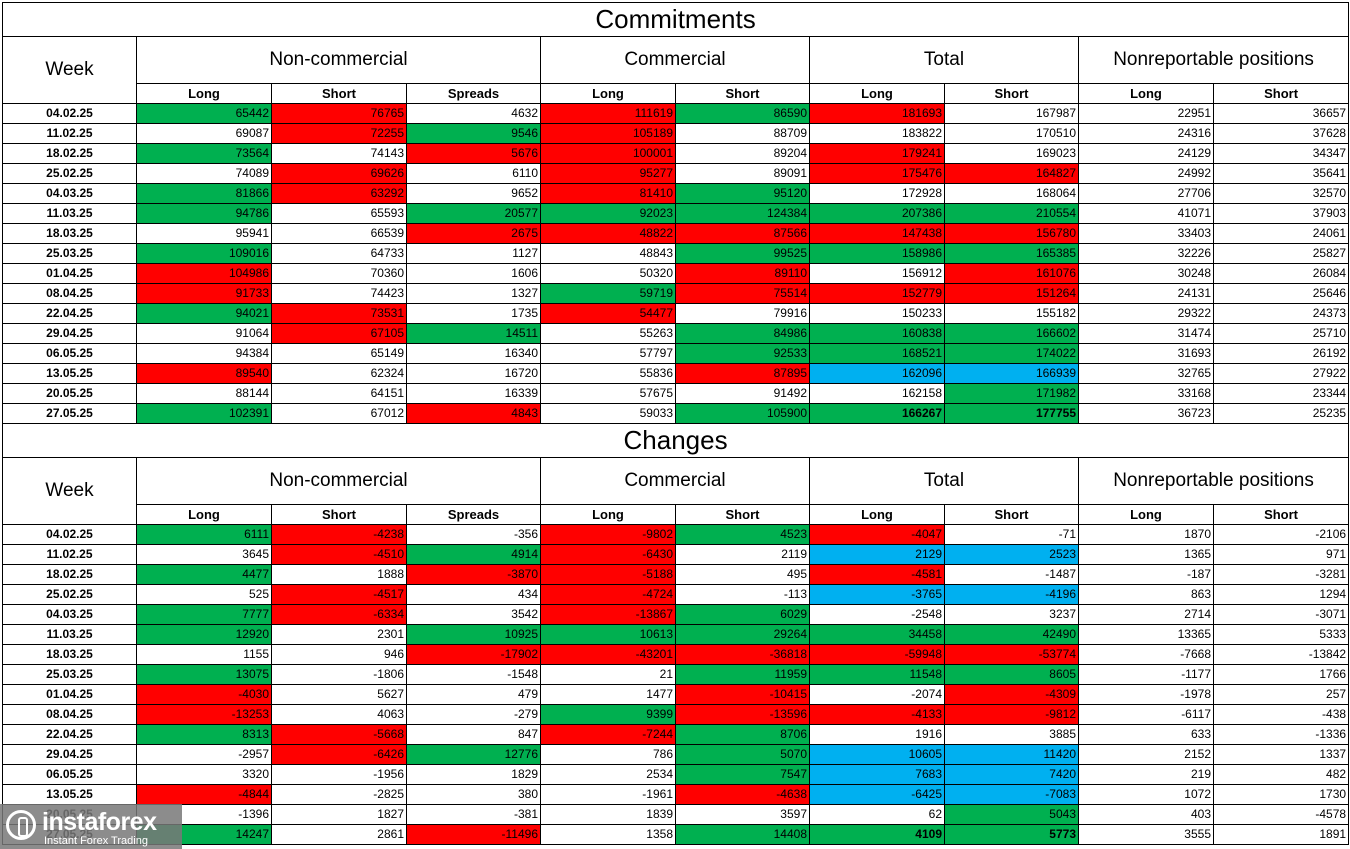 This screenshot has height=849, width=1350. Describe the element at coordinates (608, 153) in the screenshot. I see `value-cell: 100001` at that location.